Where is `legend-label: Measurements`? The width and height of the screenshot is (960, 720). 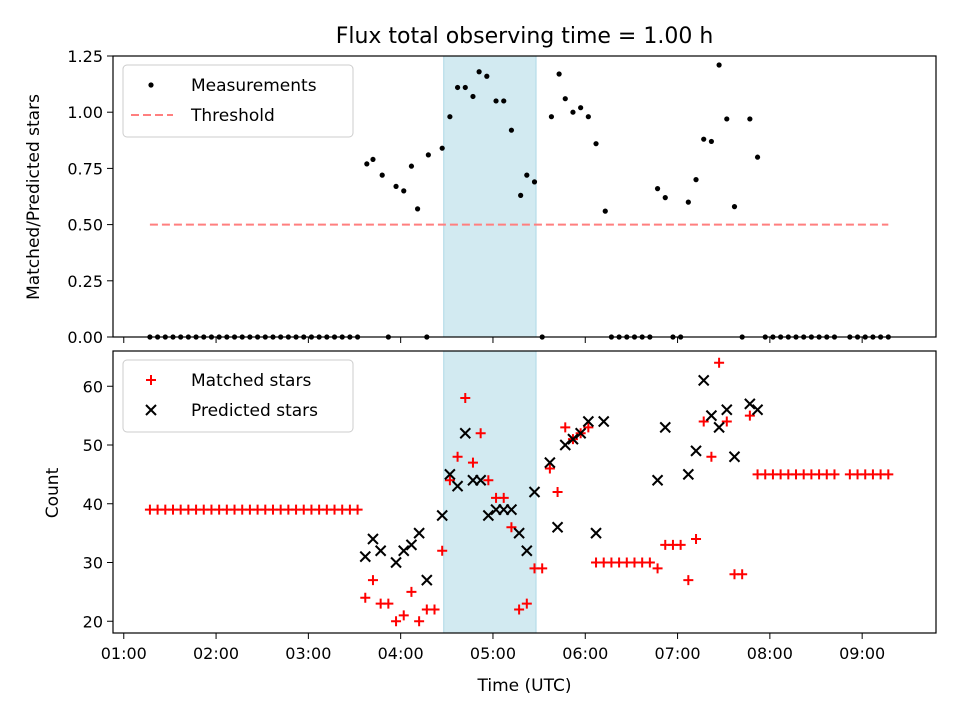 legend-label: Measurements is located at coordinates (254, 86).